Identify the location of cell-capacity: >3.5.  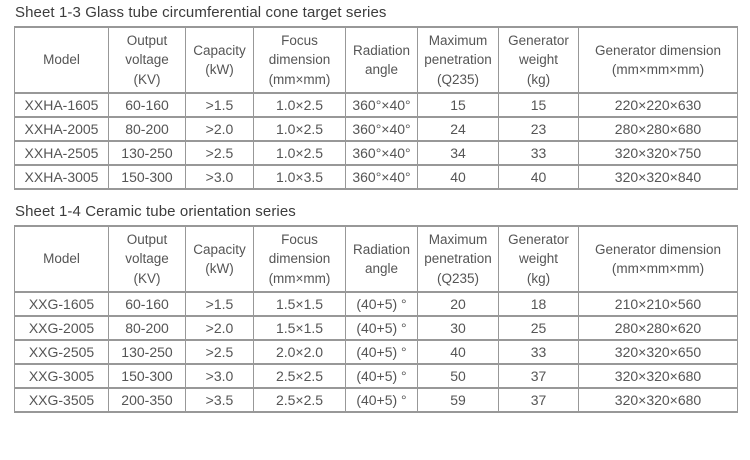
(219, 400).